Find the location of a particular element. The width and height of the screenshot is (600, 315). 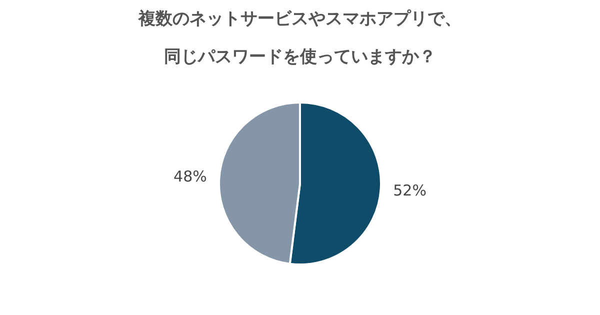

data-label: 52% is located at coordinates (409, 190).